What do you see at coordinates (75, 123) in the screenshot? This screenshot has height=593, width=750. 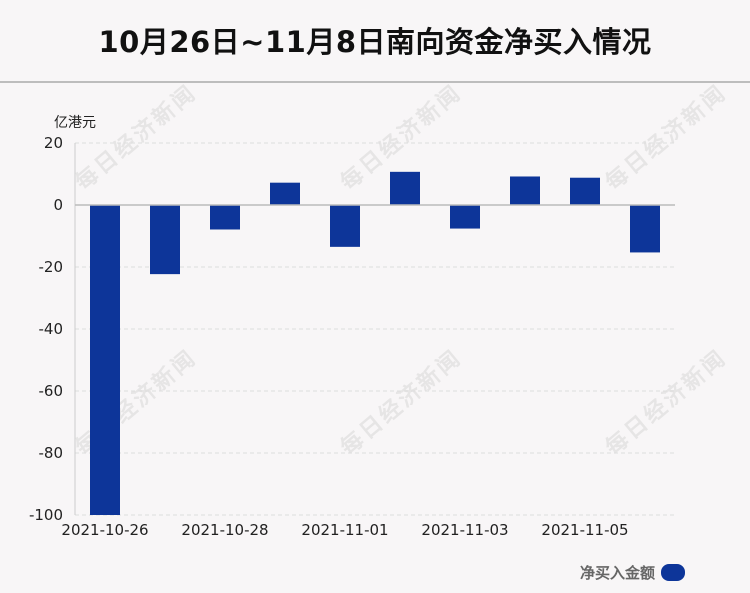 I see `y-axis-unit-label: 亿港元` at bounding box center [75, 123].